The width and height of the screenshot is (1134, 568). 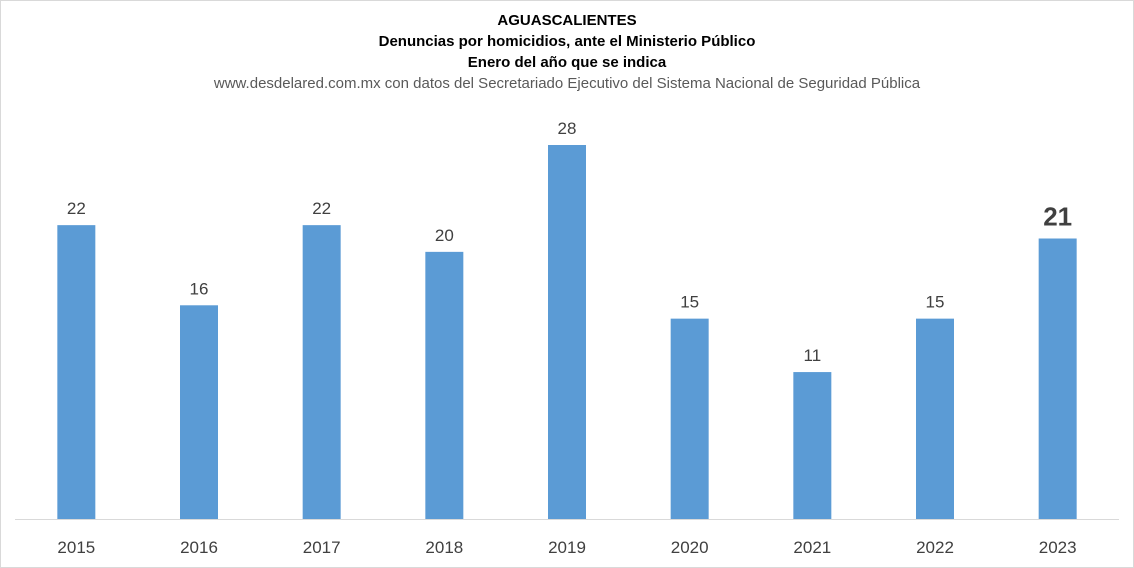 What do you see at coordinates (689, 418) in the screenshot?
I see `bar-2020` at bounding box center [689, 418].